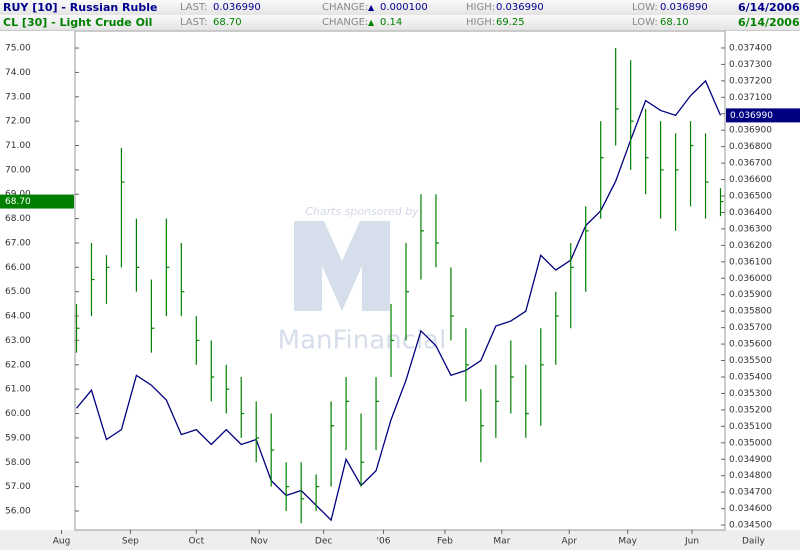  What do you see at coordinates (674, 22) in the screenshot?
I see `value: 68.10` at bounding box center [674, 22].